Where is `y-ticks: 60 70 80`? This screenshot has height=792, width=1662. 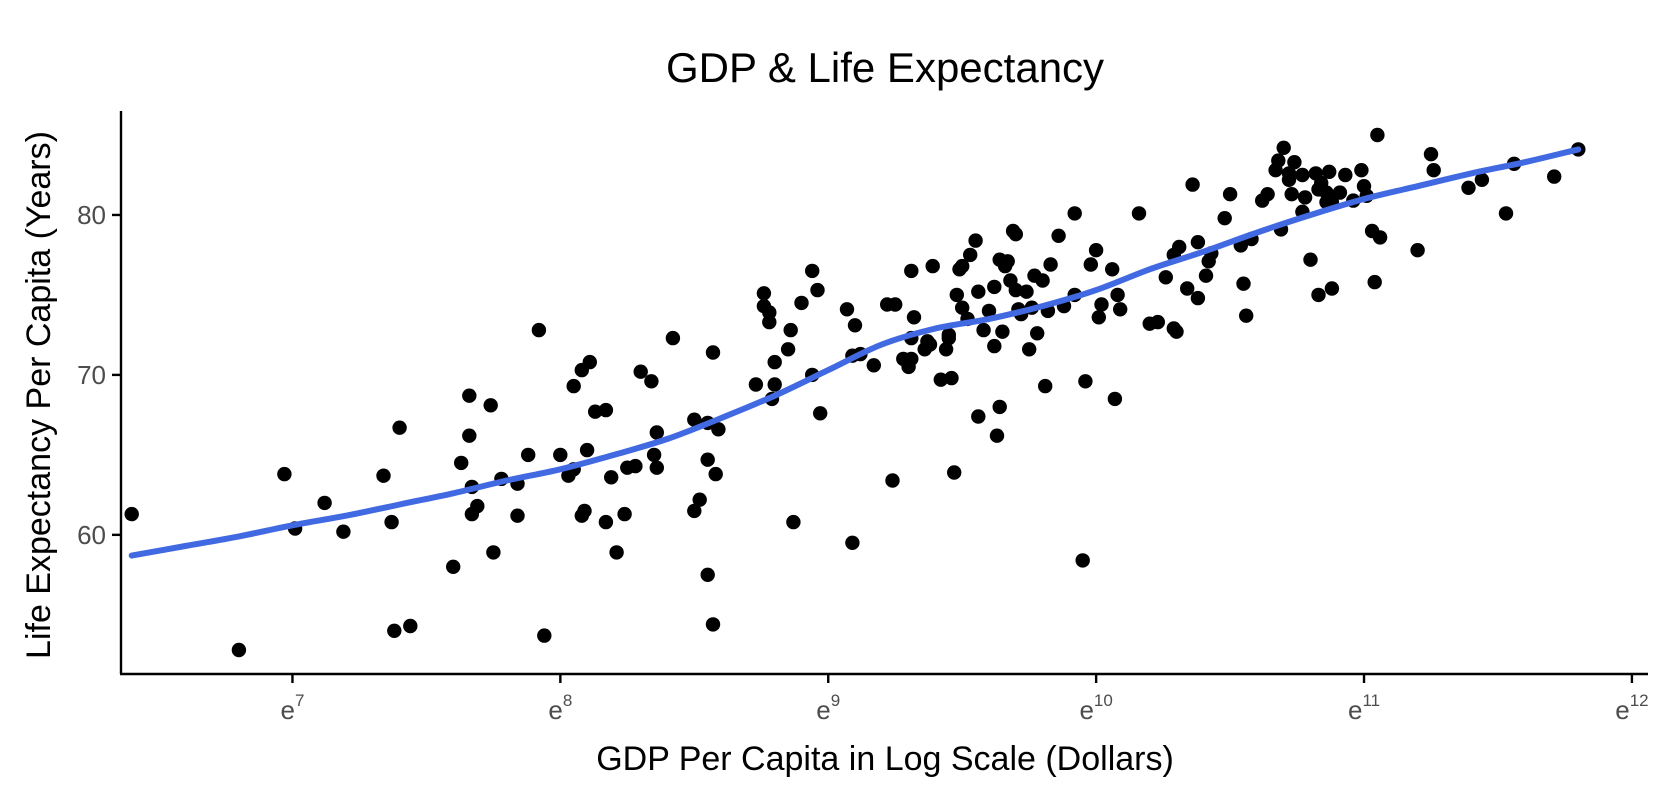 y-ticks: 60 70 80 is located at coordinates (99, 375).